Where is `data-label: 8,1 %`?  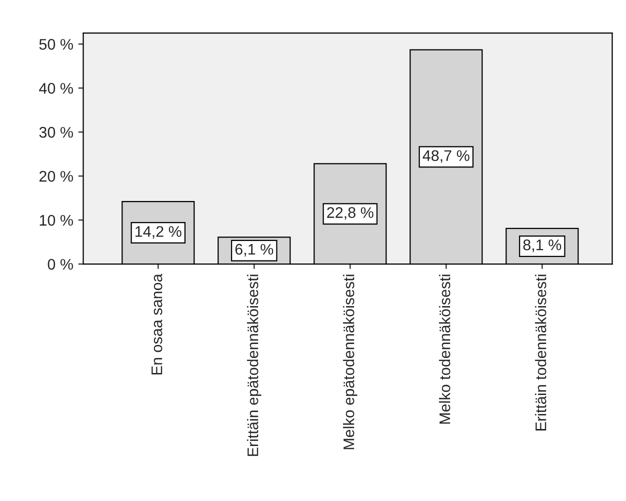
data-label: 8,1 % is located at coordinates (542, 245).